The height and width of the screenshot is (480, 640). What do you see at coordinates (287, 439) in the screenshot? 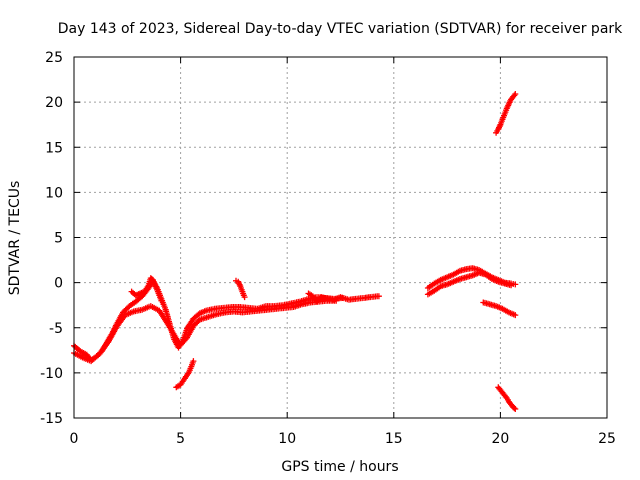
I see `x-tick-label: 10` at bounding box center [287, 439].